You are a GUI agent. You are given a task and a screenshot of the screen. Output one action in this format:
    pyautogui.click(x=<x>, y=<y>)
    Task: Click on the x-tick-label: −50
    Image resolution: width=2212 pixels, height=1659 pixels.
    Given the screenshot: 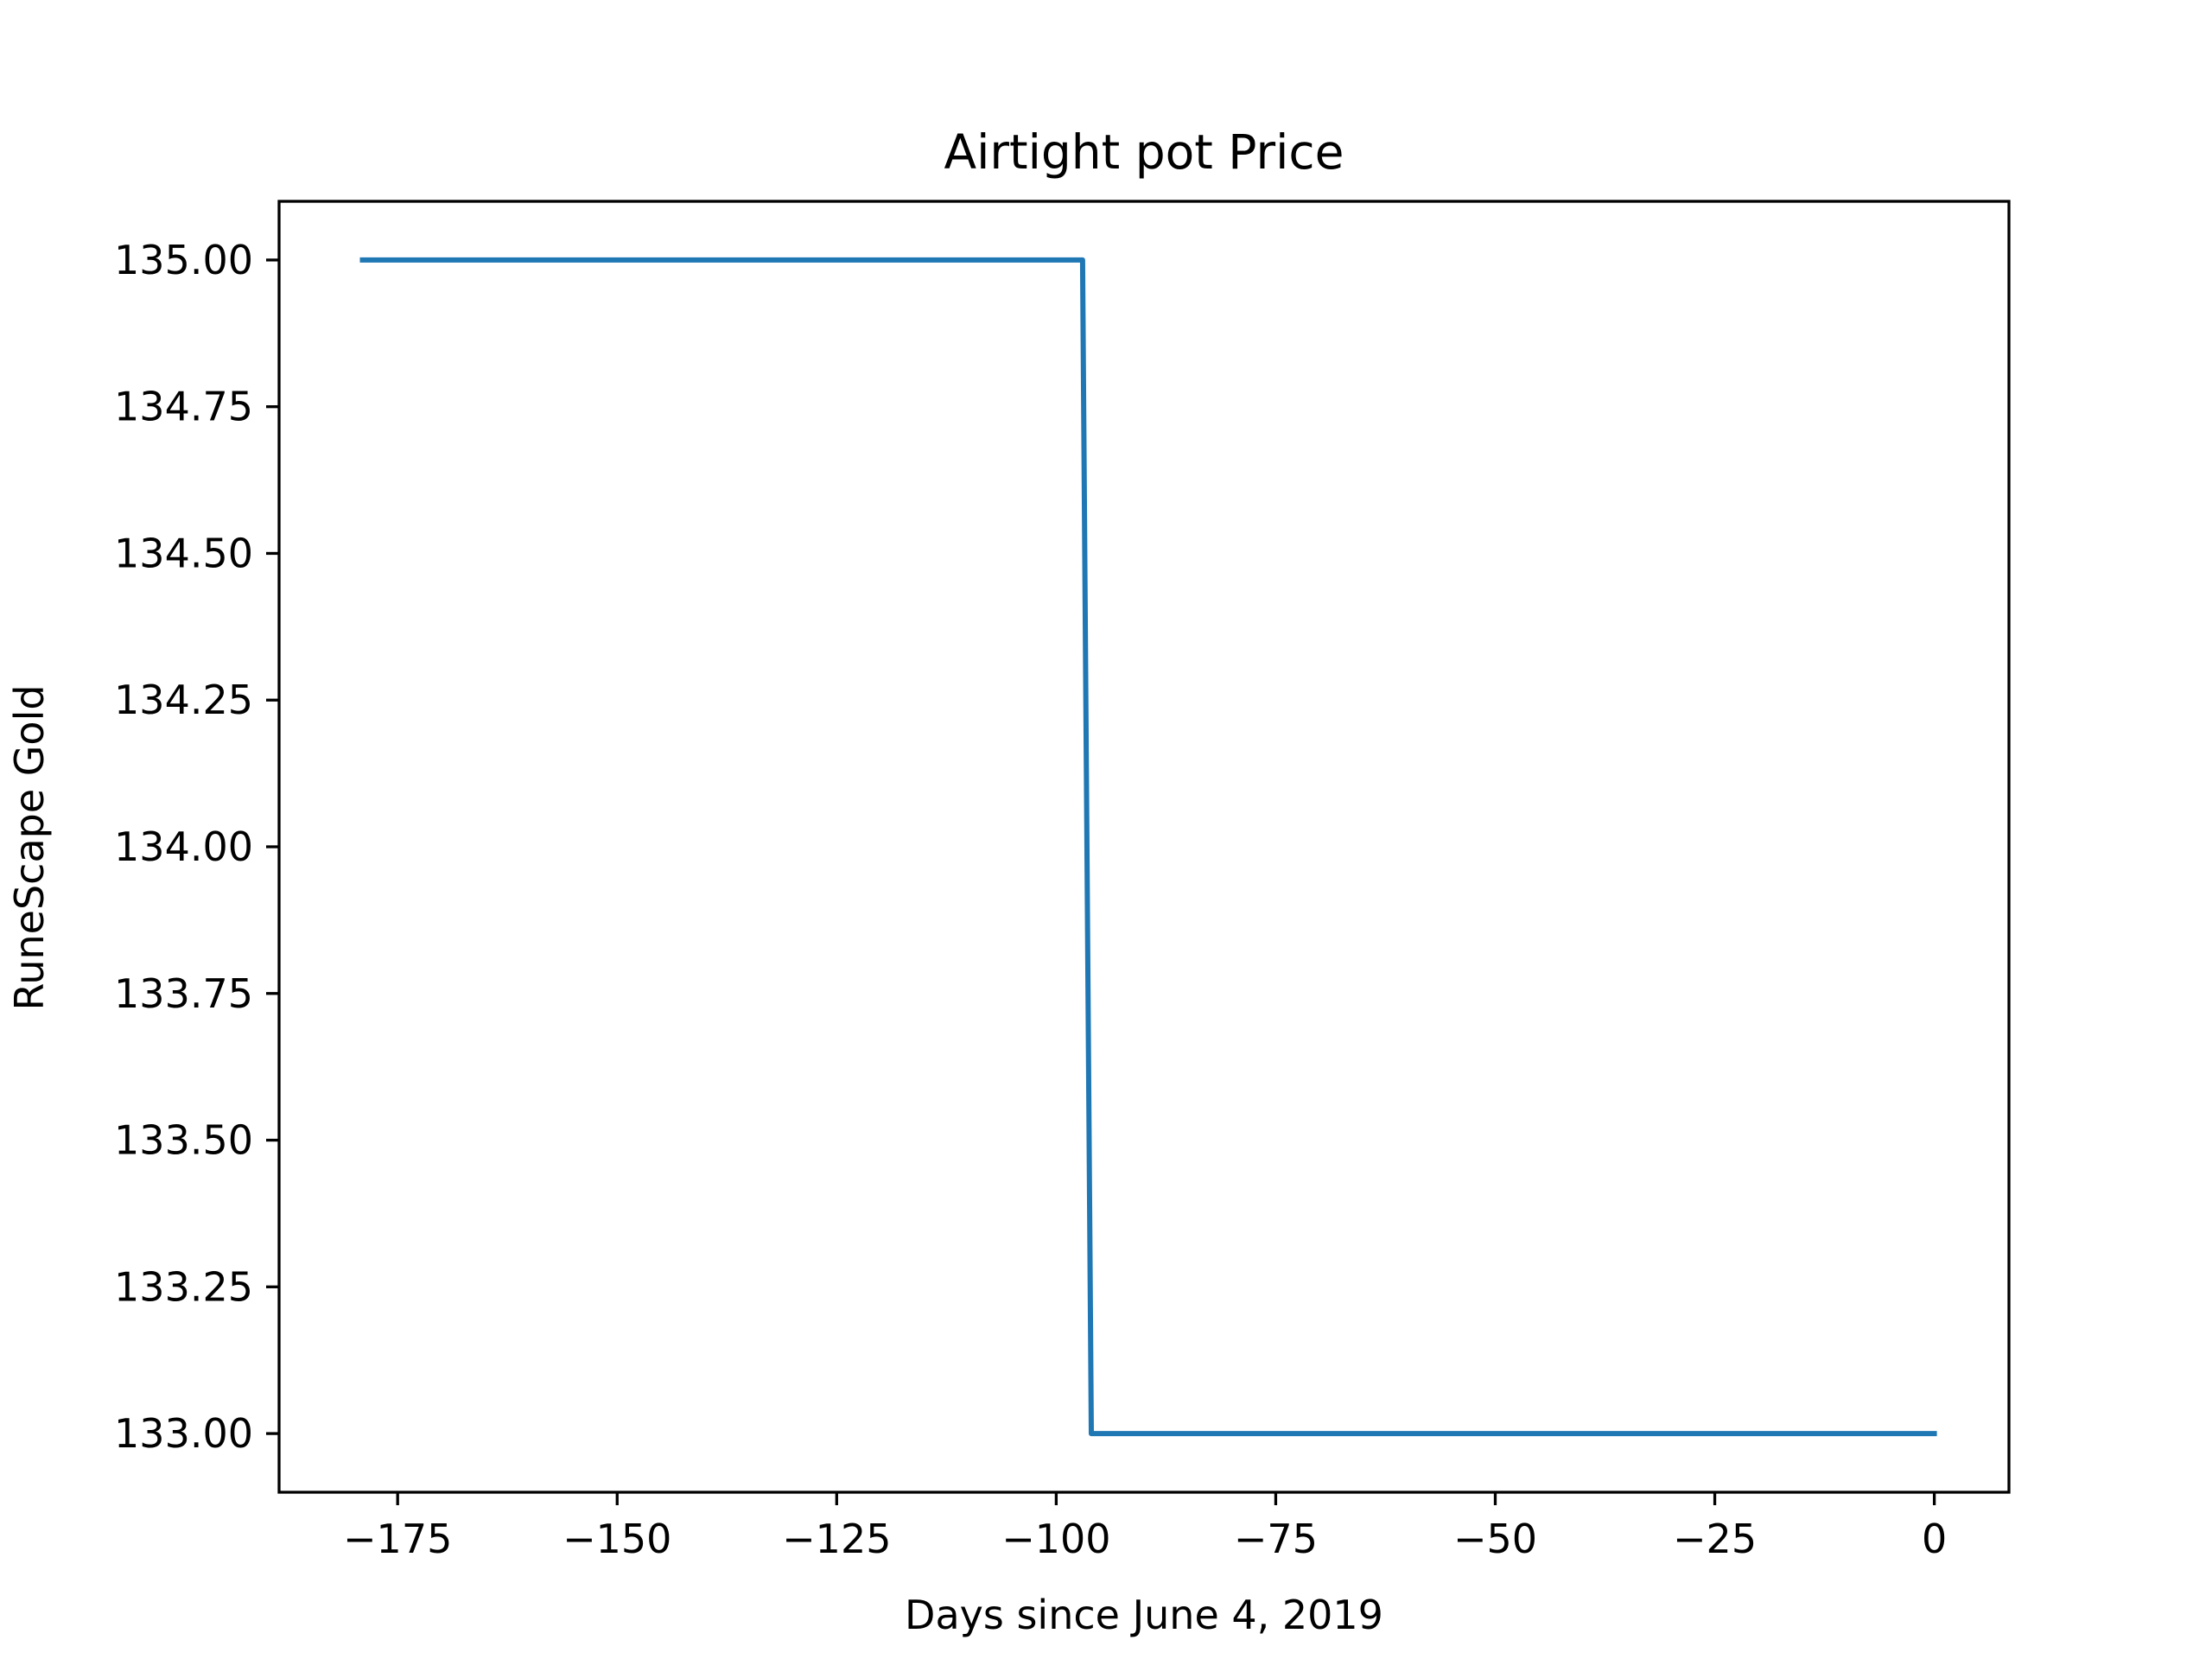 What is the action you would take?
    pyautogui.click(x=1495, y=1539)
    